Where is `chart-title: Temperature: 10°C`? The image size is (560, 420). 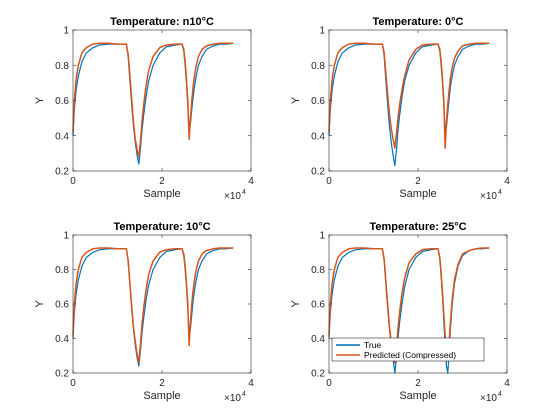
chart-title: Temperature: 10°C is located at coordinates (161, 227).